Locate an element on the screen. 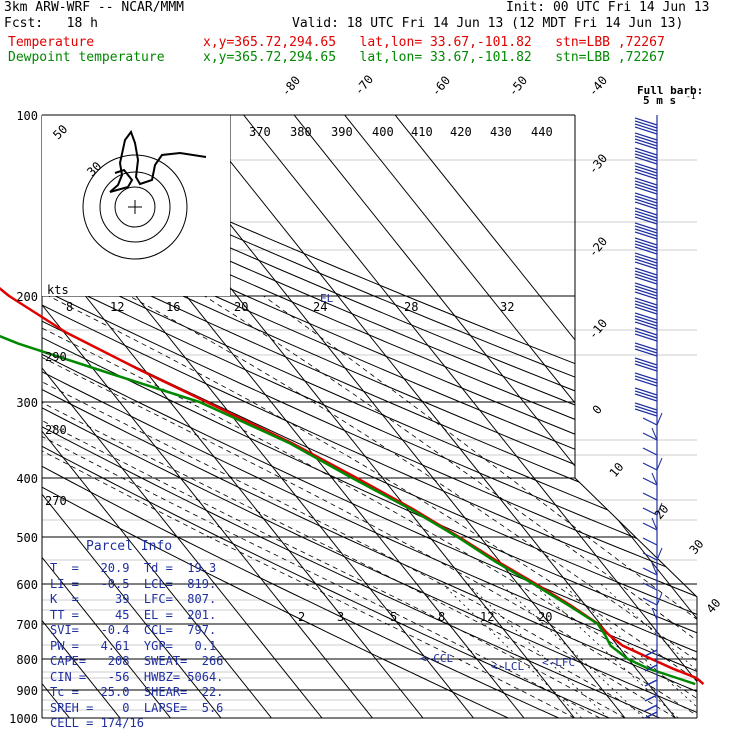 This screenshot has height=740, width=740. mixing-ratio-label: 20 is located at coordinates (545, 617).